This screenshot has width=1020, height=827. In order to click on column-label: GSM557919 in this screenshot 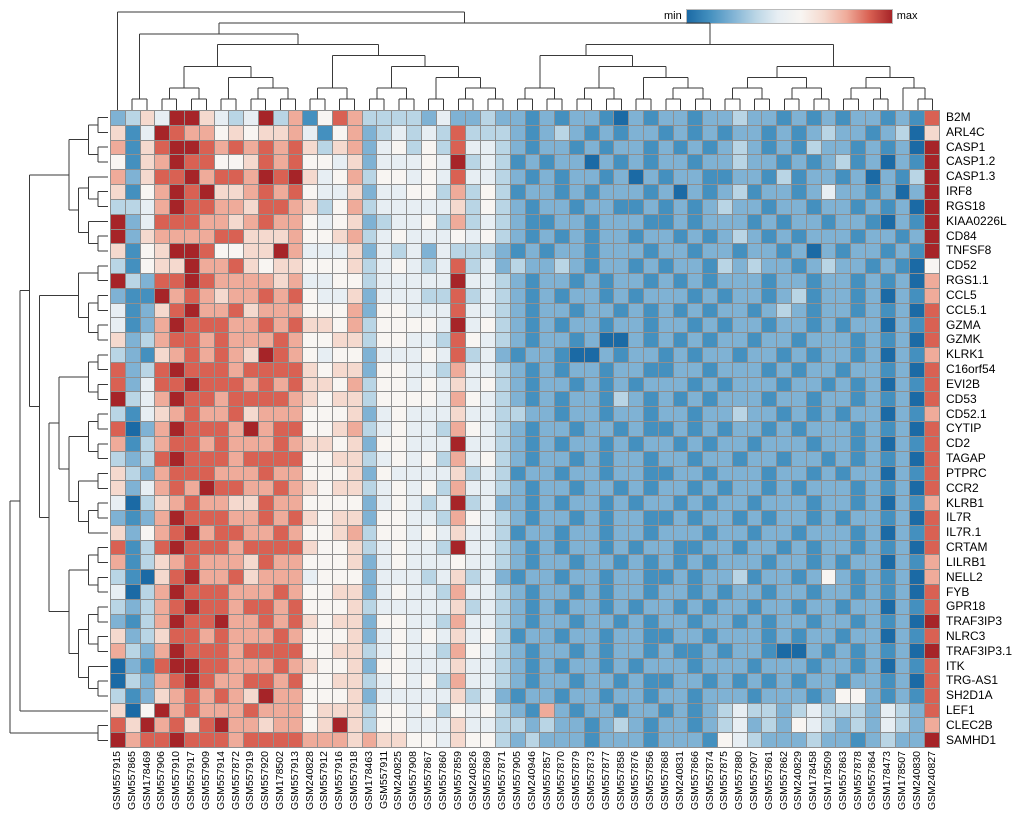, I will do `click(250, 780)`.